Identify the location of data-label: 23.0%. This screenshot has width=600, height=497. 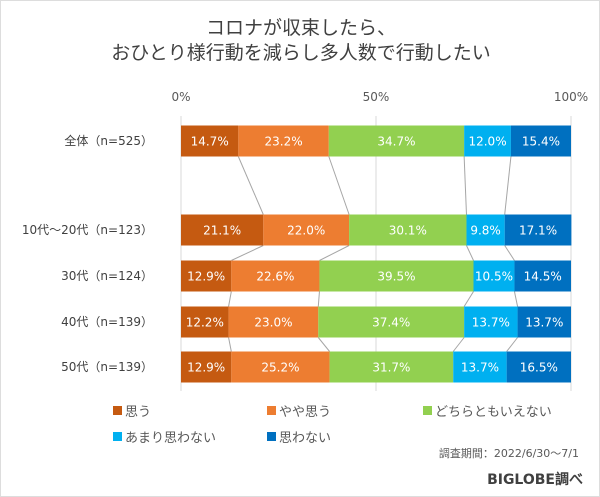
(273, 323).